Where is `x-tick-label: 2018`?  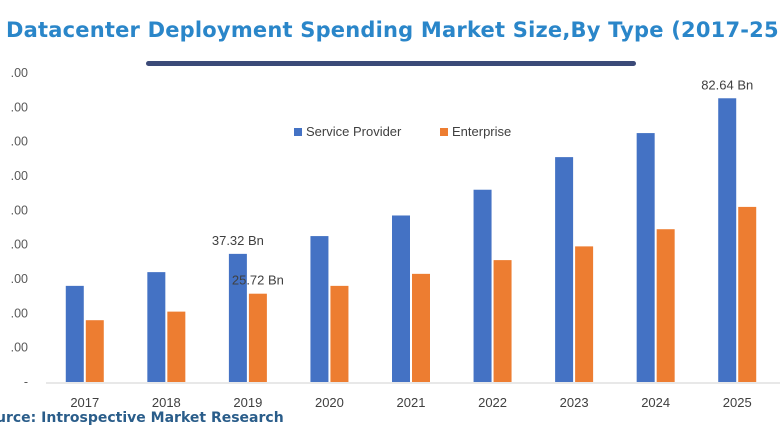 x-tick-label: 2018 is located at coordinates (166, 402).